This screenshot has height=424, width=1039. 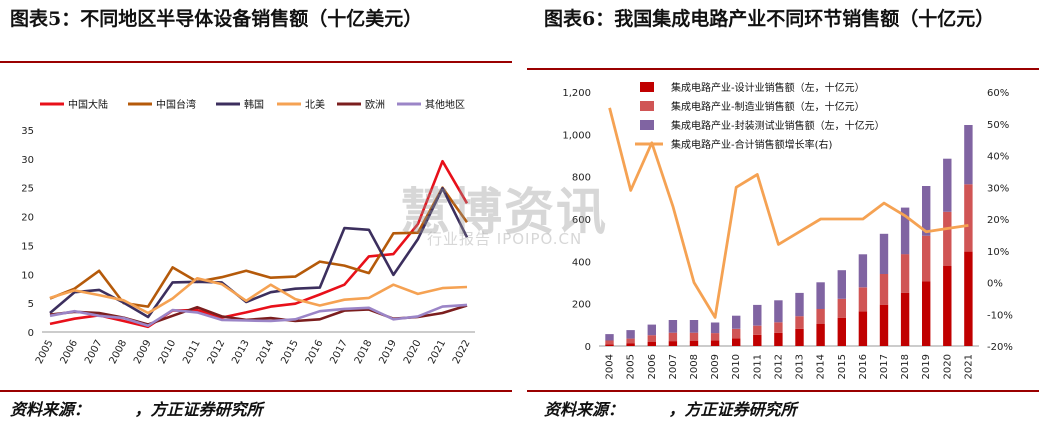 What do you see at coordinates (752, 144) in the screenshot?
I see `legend-label: 集成电路产业-合计销售额增长率(右)` at bounding box center [752, 144].